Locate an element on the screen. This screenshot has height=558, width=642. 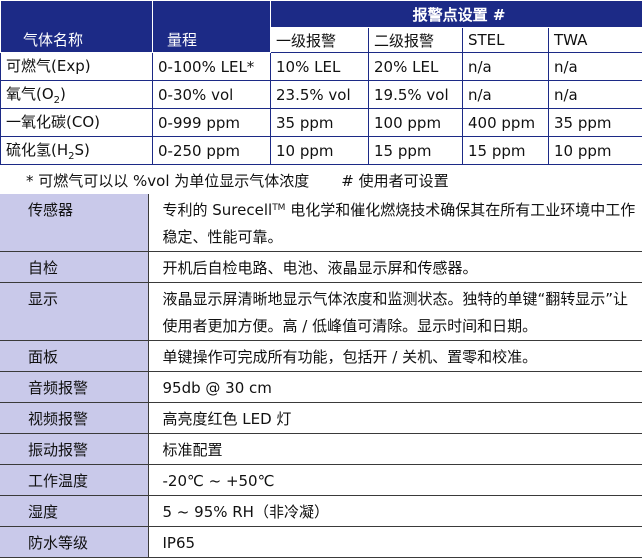
gas-name-cell: 氧气(O2) is located at coordinates (77, 95).